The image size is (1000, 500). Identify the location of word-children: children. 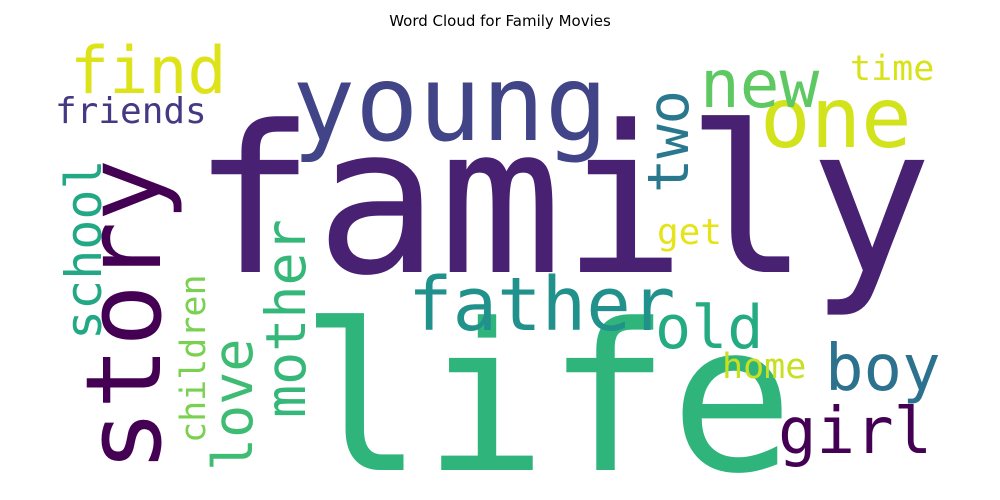
(194, 358).